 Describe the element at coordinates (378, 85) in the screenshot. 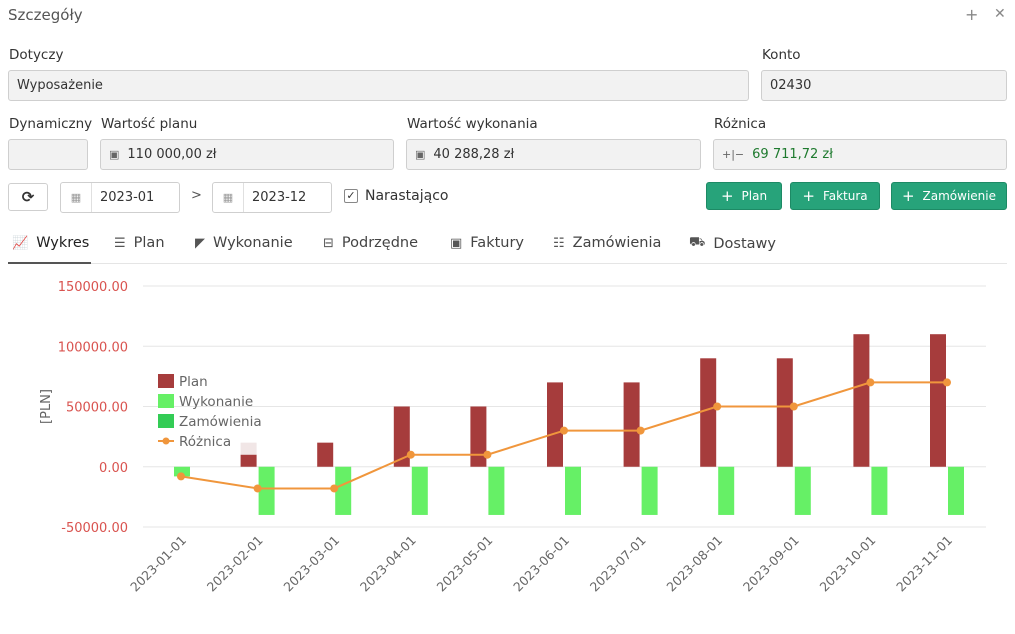

I see `dotyczy-field: Wyposażenie` at that location.